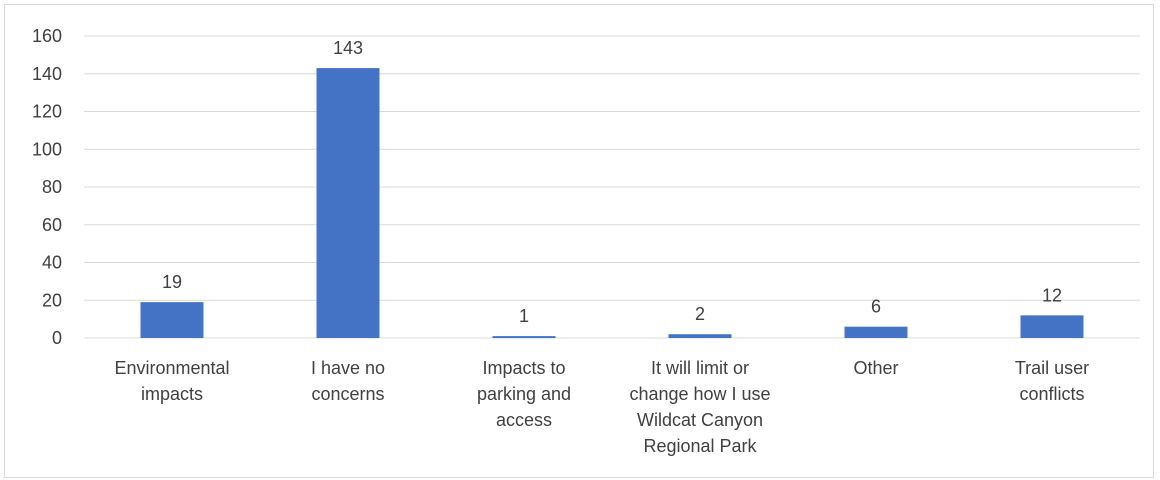 This screenshot has width=1160, height=480. I want to click on y-tick-label: 0, so click(57, 338).